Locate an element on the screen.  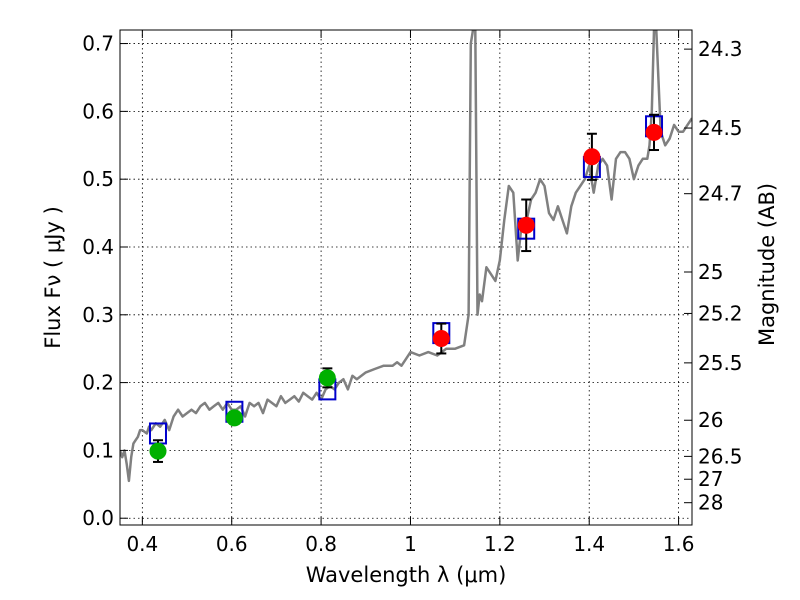
x-axis-label: Wavelength λ (μm) is located at coordinates (406, 575).